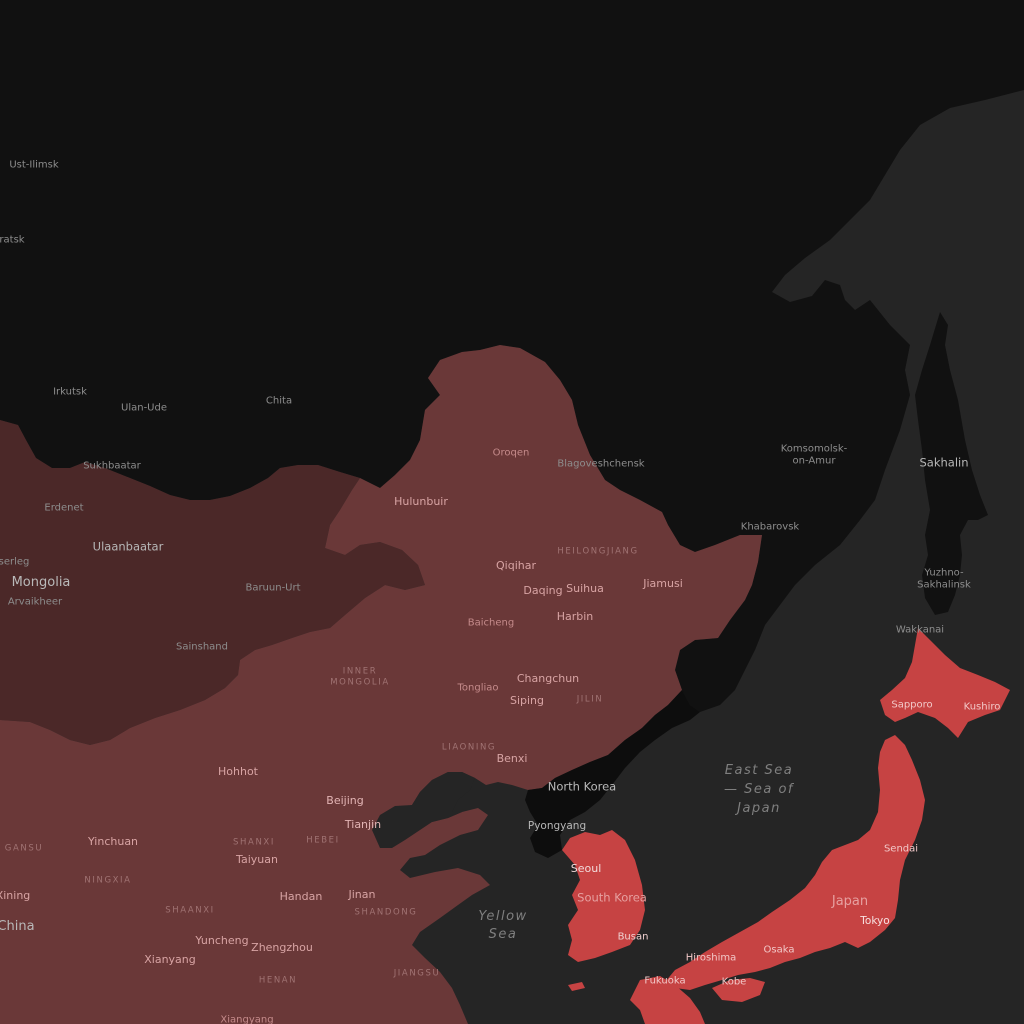 The width and height of the screenshot is (1024, 1024). What do you see at coordinates (814, 449) in the screenshot?
I see `city-label-komsomolsk-1: Komsomolsk-` at bounding box center [814, 449].